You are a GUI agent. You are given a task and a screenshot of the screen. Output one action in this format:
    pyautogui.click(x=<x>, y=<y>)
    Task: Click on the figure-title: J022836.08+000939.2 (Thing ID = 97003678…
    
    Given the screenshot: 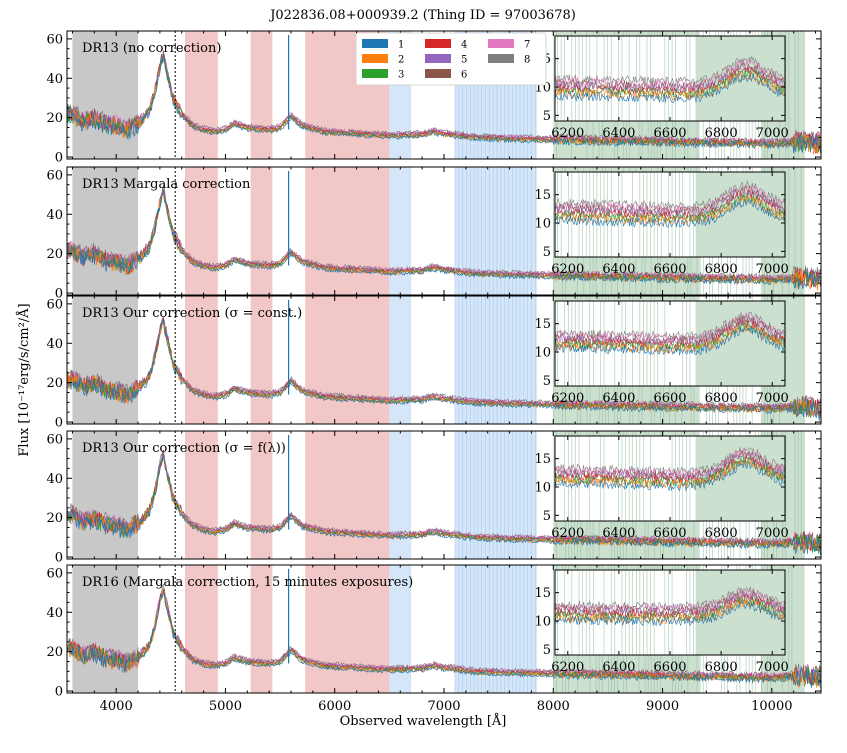 What is the action you would take?
    pyautogui.click(x=422, y=15)
    